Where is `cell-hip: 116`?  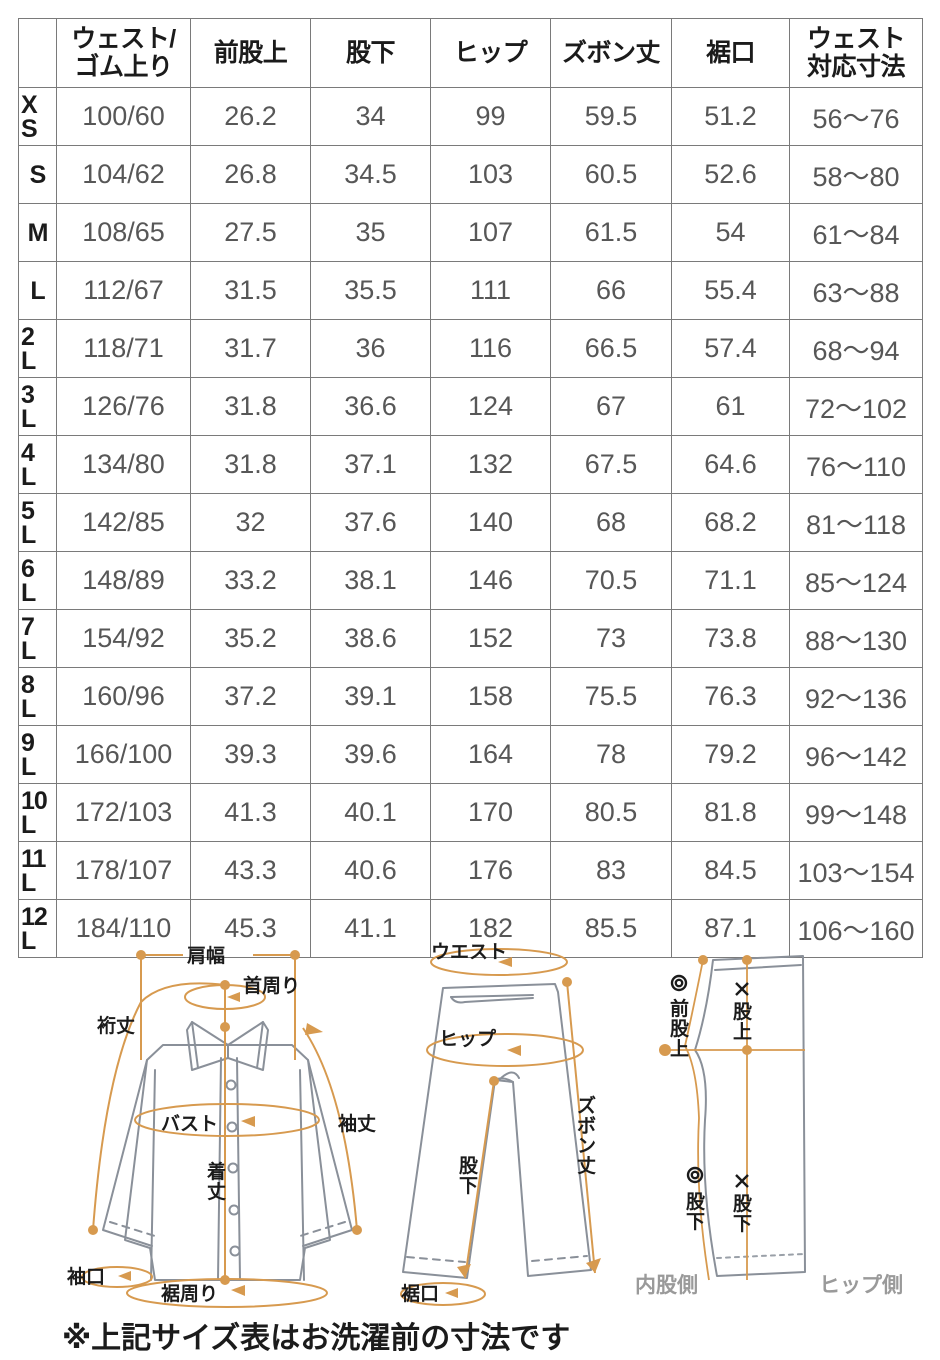
cell-hip: 116 is located at coordinates (490, 348).